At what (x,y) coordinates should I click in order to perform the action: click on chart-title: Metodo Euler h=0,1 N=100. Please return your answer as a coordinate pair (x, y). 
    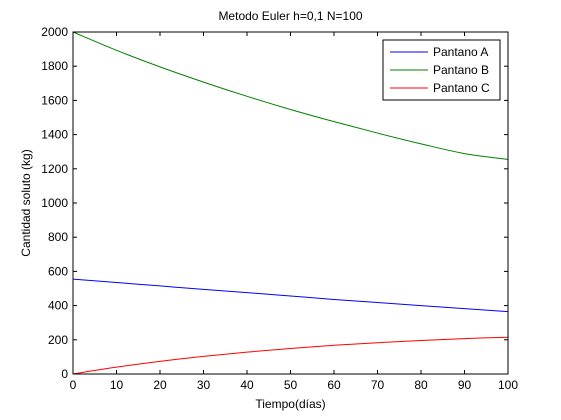
    Looking at the image, I should click on (290, 16).